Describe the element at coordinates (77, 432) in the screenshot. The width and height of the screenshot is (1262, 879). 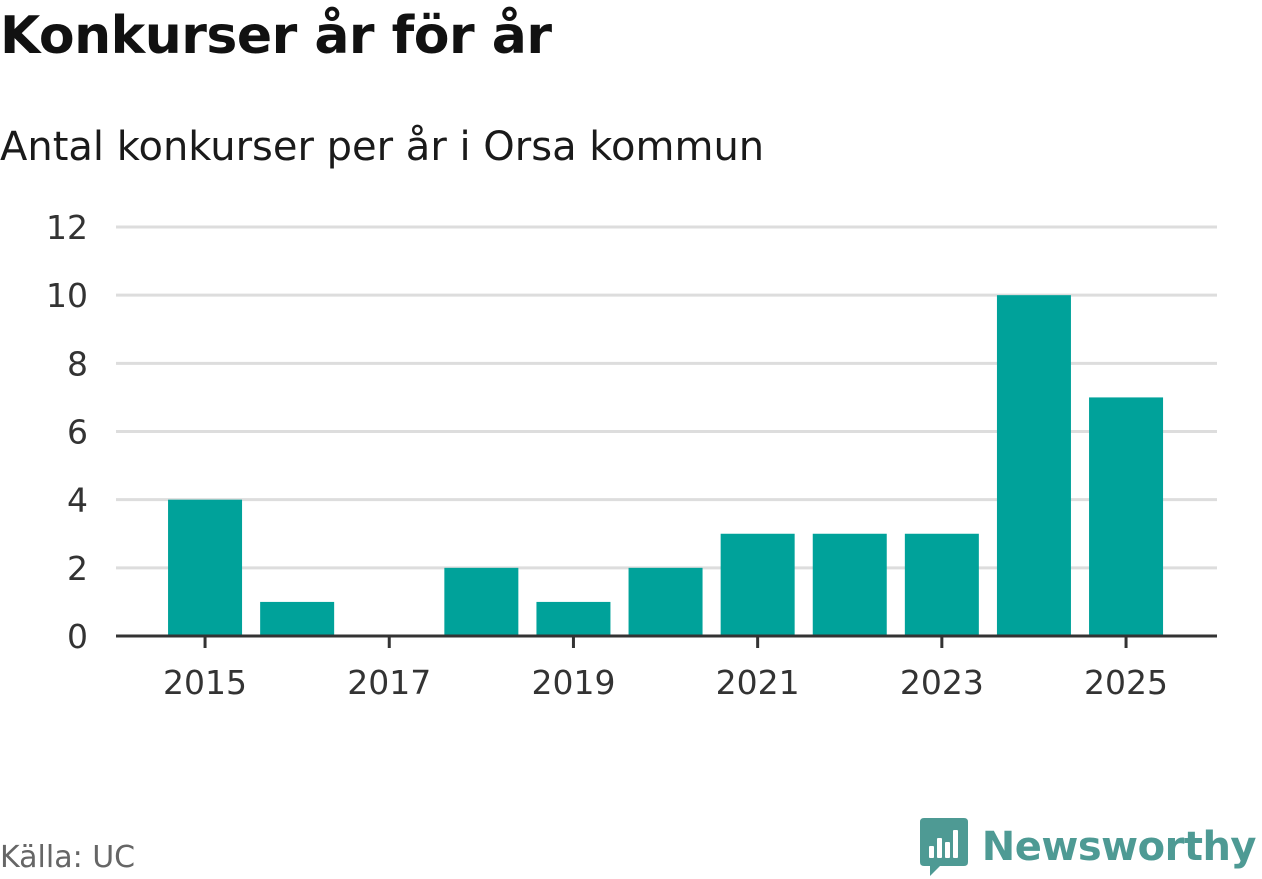
I see `y-tick-label: 6` at that location.